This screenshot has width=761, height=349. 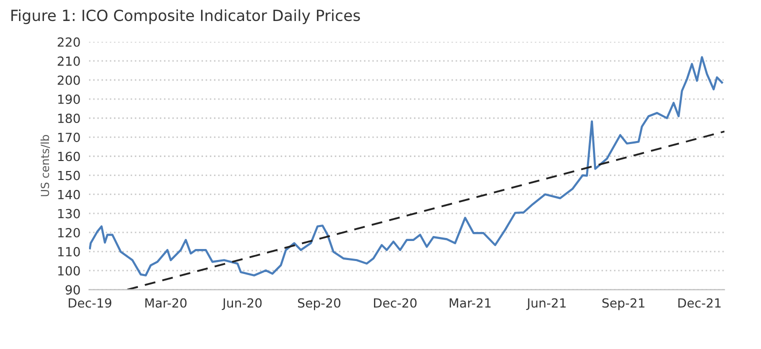 I want to click on x-tick-label: Dec-20, so click(x=395, y=303).